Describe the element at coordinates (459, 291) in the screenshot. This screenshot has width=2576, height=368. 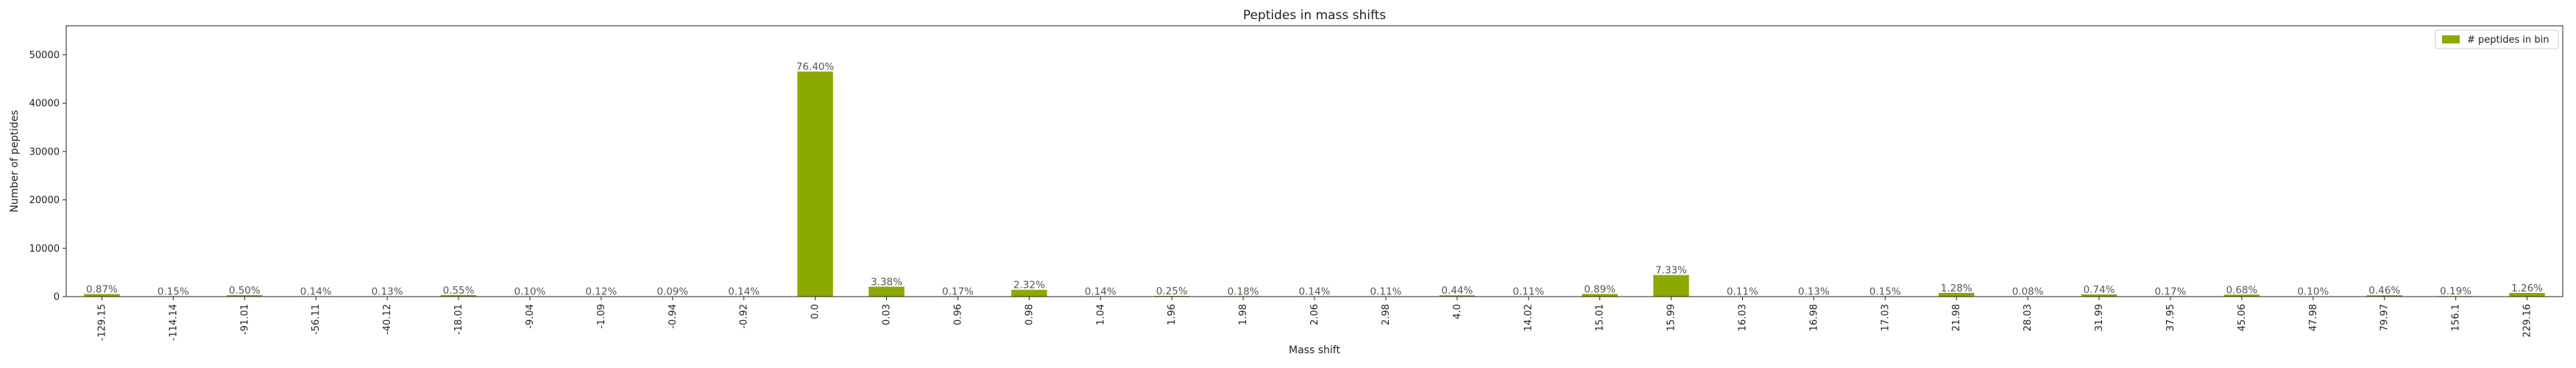
I see `data-label-5: 0.55%` at that location.